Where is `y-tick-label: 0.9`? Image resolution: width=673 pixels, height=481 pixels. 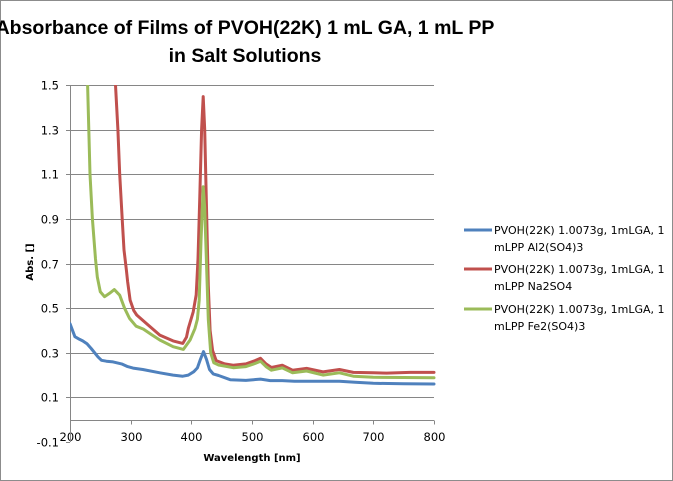 y-tick-label: 0.9 is located at coordinates (50, 220).